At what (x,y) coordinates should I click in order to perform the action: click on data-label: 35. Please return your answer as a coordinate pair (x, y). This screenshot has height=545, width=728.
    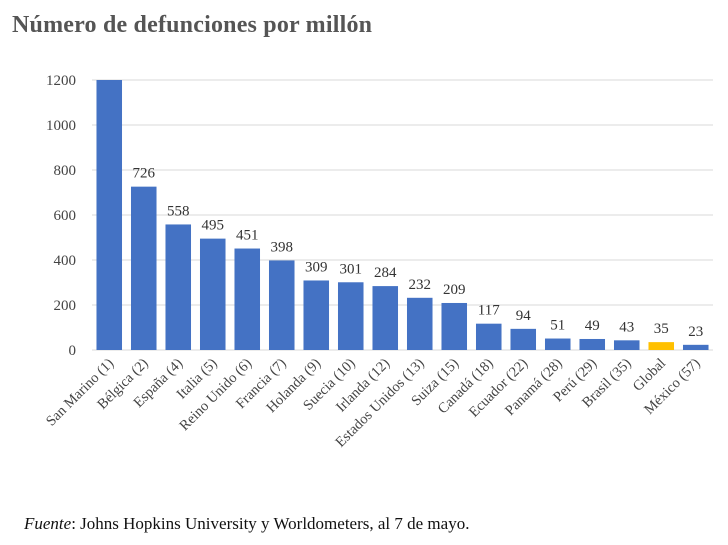
    Looking at the image, I should click on (661, 329).